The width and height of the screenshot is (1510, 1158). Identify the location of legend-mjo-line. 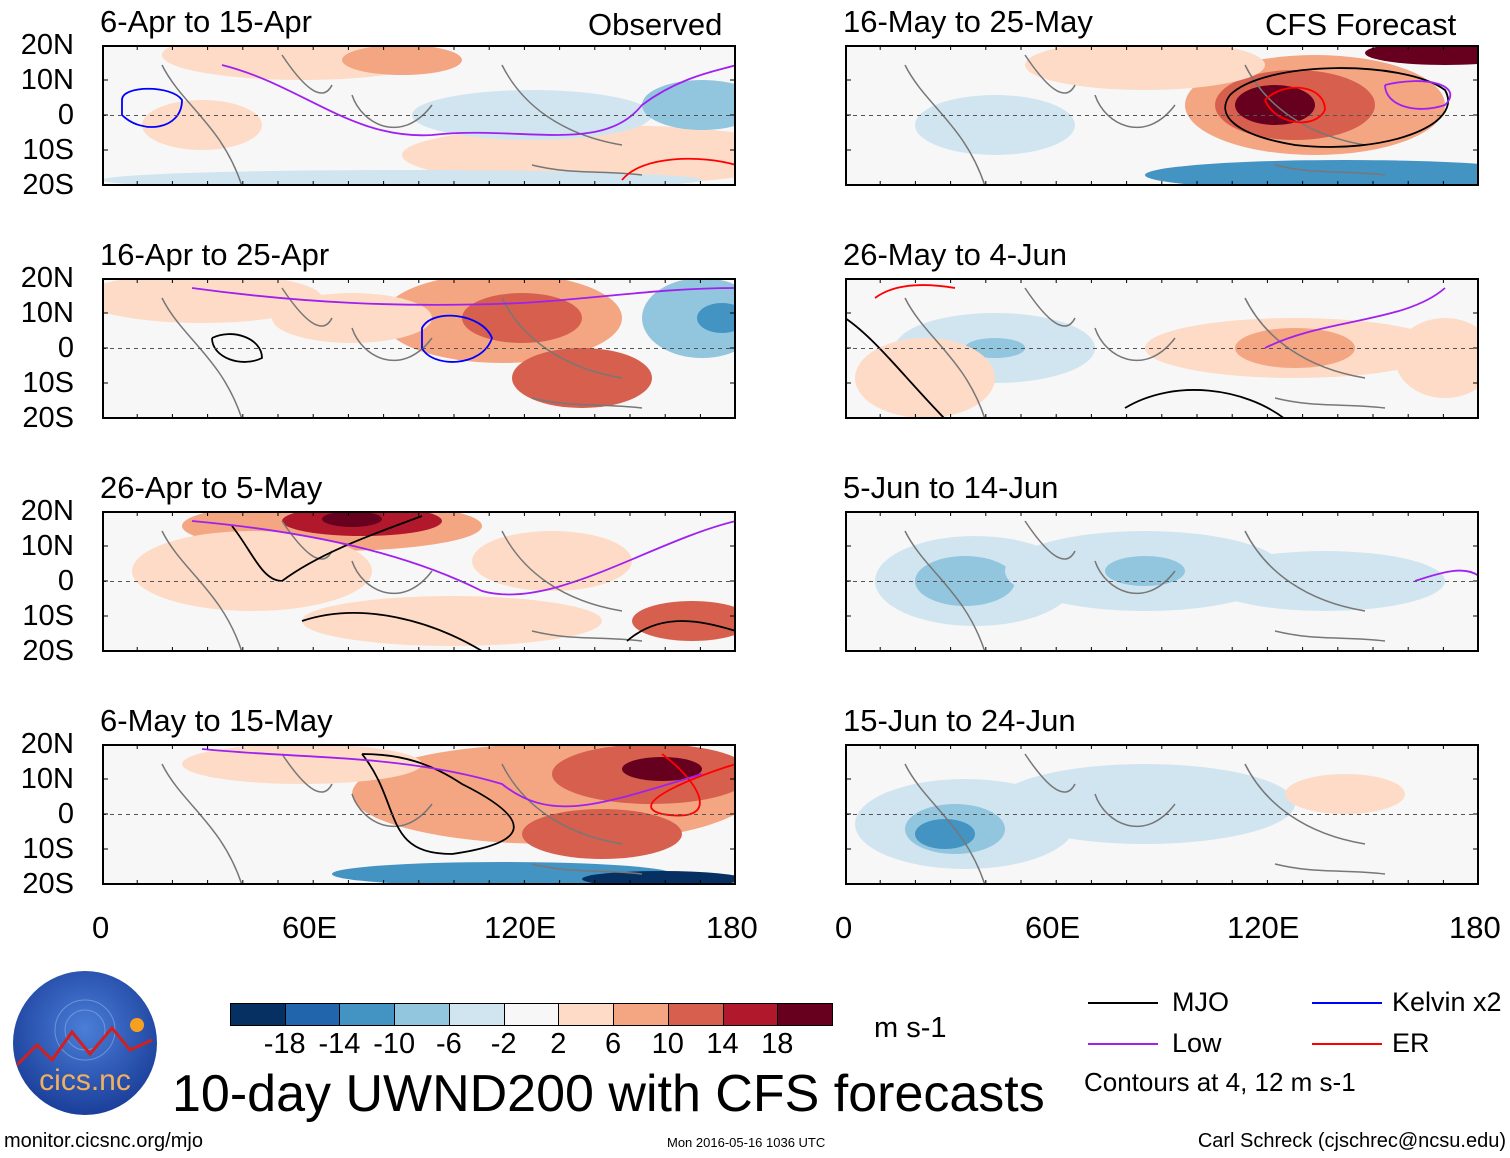
(1123, 1003).